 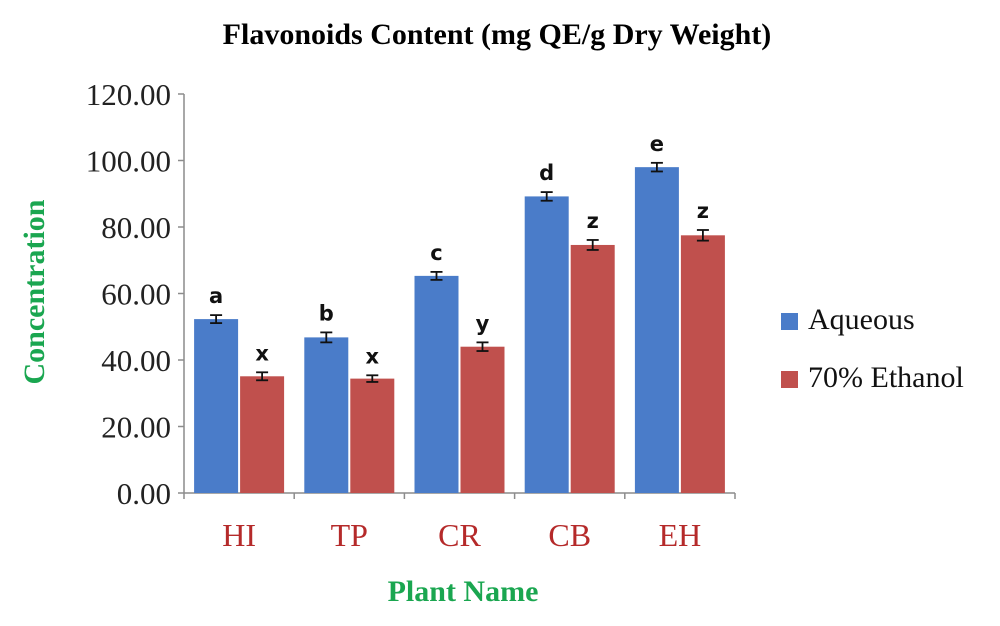 What do you see at coordinates (144, 493) in the screenshot?
I see `y-tick-label: 0.00` at bounding box center [144, 493].